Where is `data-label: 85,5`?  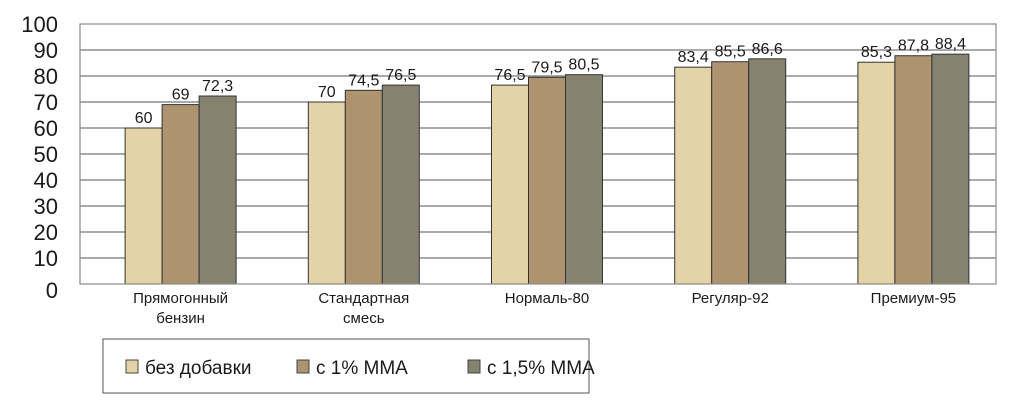 data-label: 85,5 is located at coordinates (730, 52).